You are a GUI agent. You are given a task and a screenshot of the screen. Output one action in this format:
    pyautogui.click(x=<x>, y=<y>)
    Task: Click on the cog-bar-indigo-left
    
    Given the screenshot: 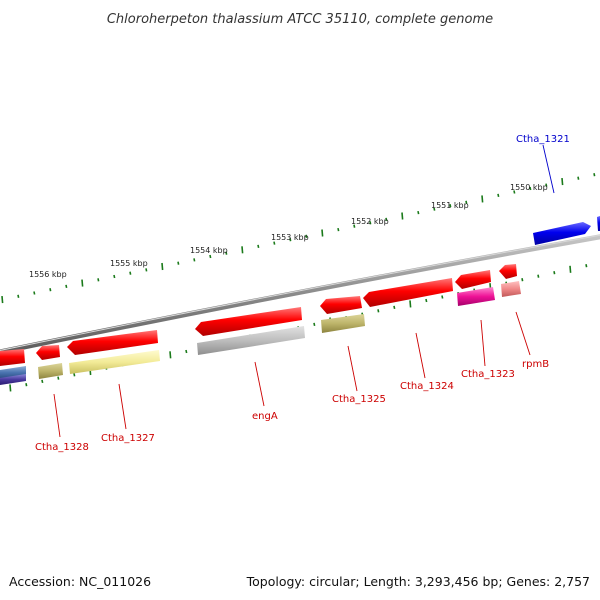 What is the action you would take?
    pyautogui.click(x=13, y=379)
    